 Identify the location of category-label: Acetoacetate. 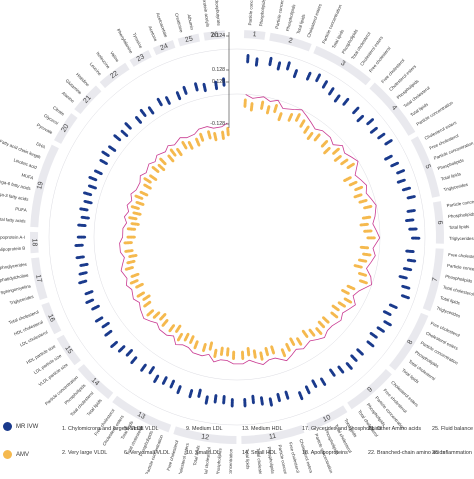
(161, 25).